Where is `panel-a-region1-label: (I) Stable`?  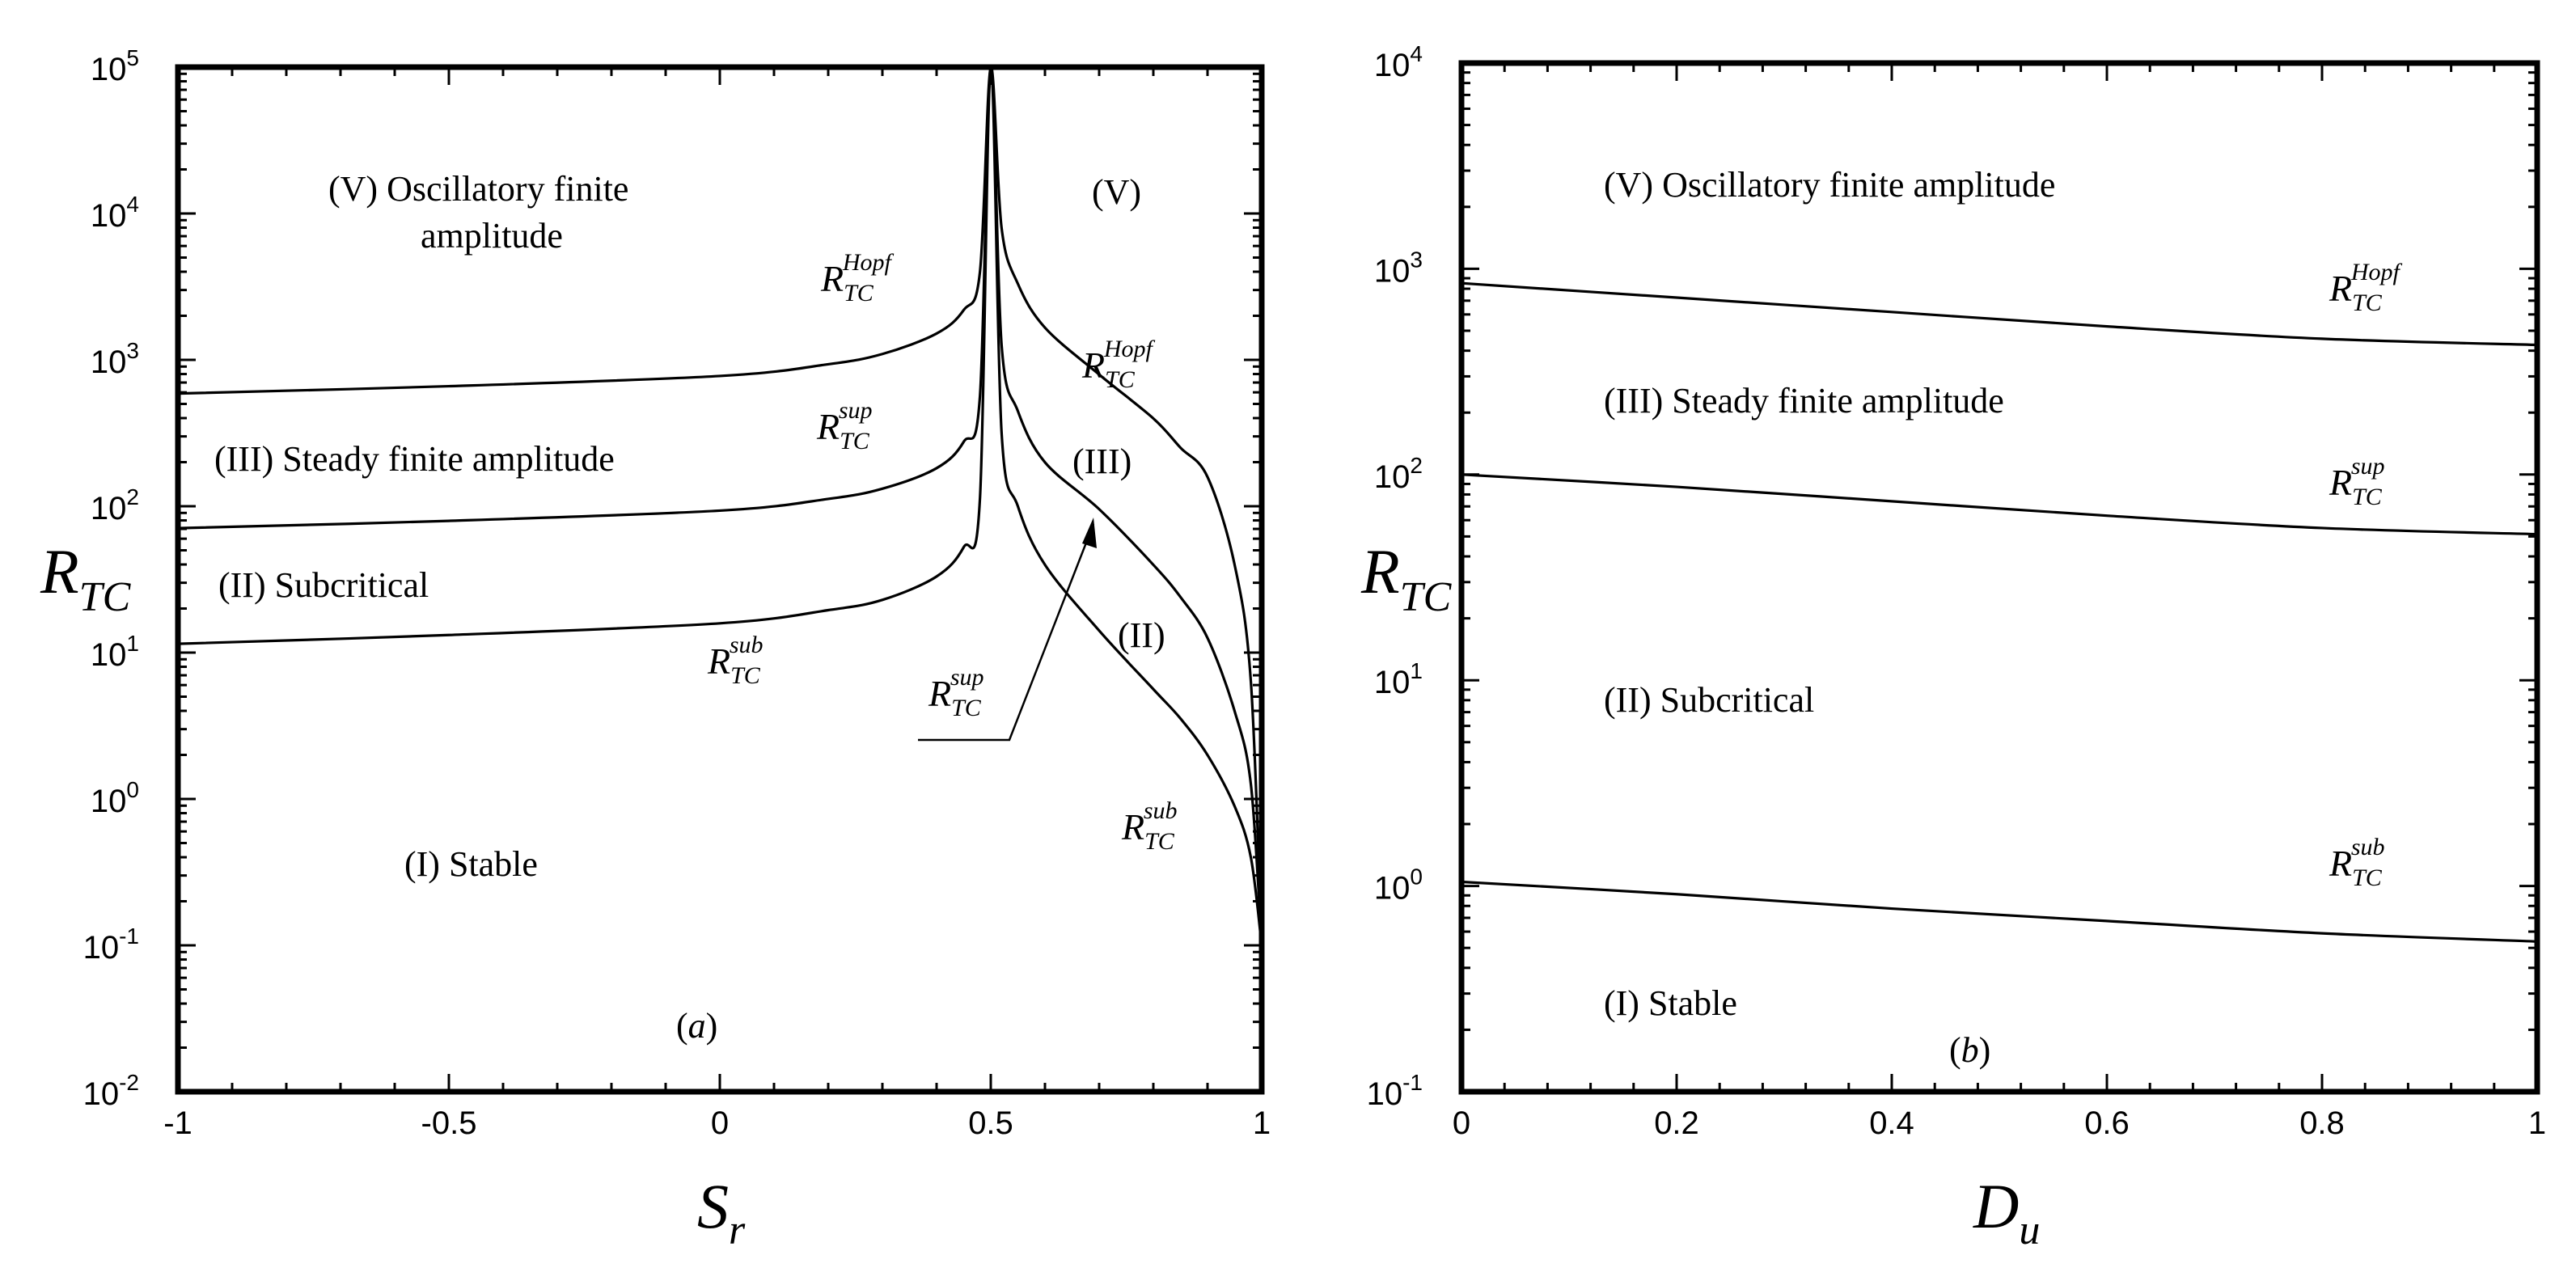
panel-a-region1-label: (I) Stable is located at coordinates (471, 864).